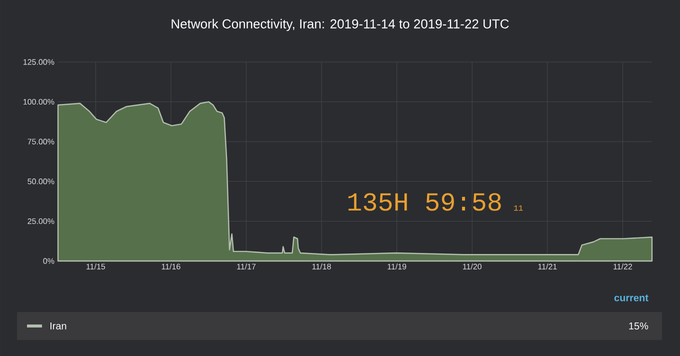 The width and height of the screenshot is (680, 356). Describe the element at coordinates (424, 202) in the screenshot. I see `annotation: 135H 59:58` at that location.